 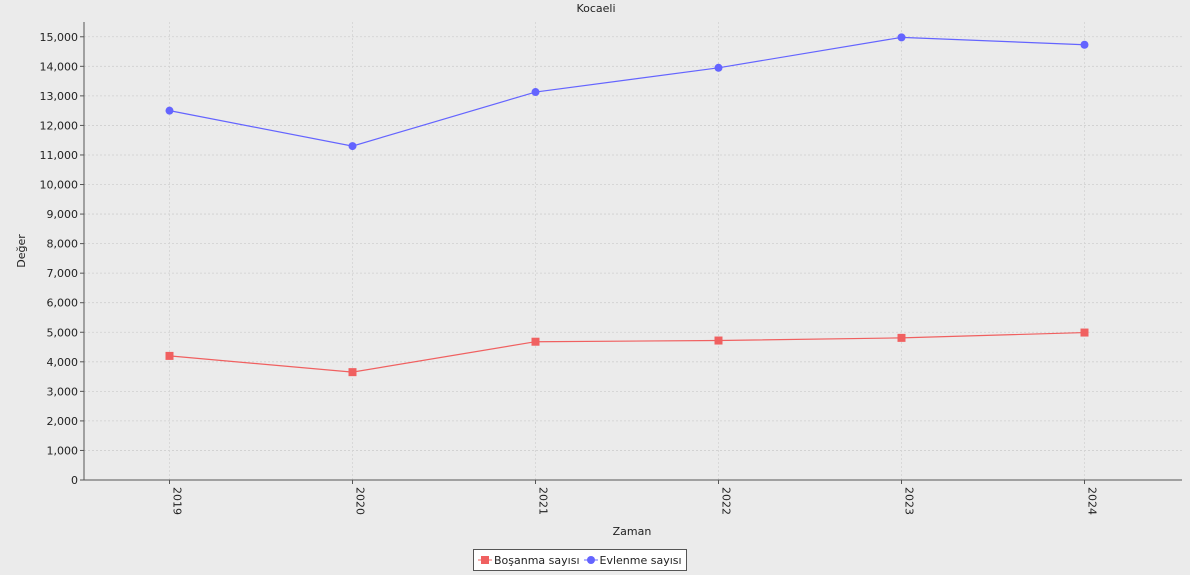 What do you see at coordinates (1084, 332) in the screenshot?
I see `data-point-bosanma-2024` at bounding box center [1084, 332].